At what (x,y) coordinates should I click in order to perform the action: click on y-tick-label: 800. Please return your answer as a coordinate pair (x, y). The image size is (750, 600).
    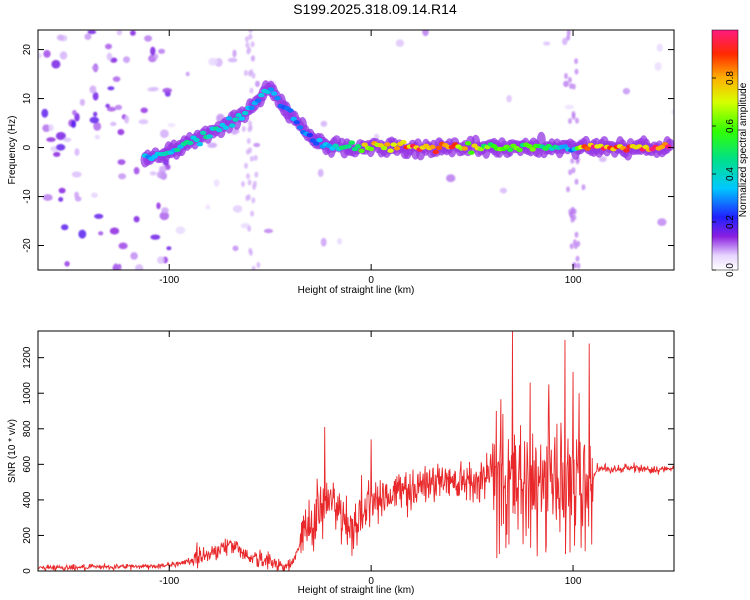
    Looking at the image, I should click on (27, 428).